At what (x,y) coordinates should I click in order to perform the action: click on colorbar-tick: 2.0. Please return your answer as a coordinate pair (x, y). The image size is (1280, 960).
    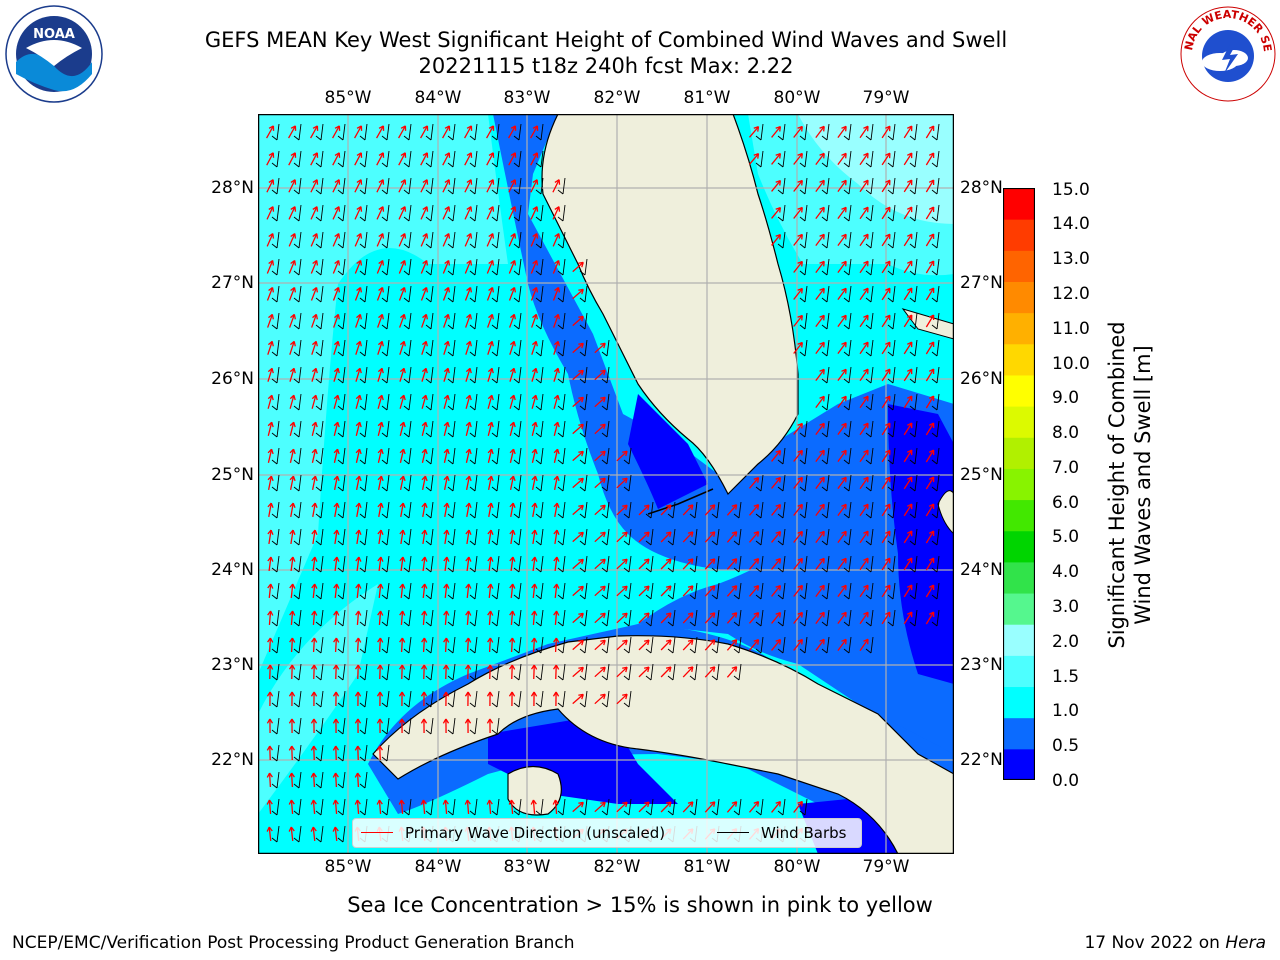
    Looking at the image, I should click on (1066, 642).